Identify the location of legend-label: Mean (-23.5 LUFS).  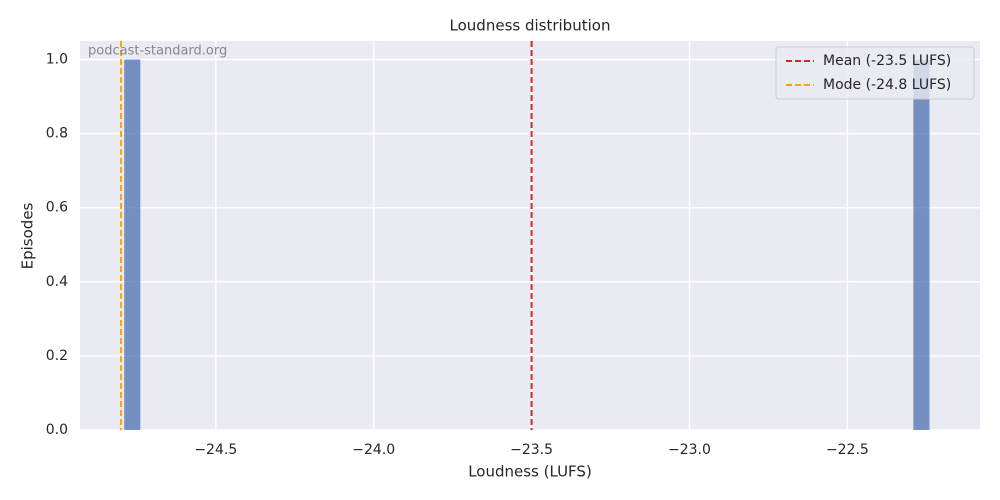
(887, 61).